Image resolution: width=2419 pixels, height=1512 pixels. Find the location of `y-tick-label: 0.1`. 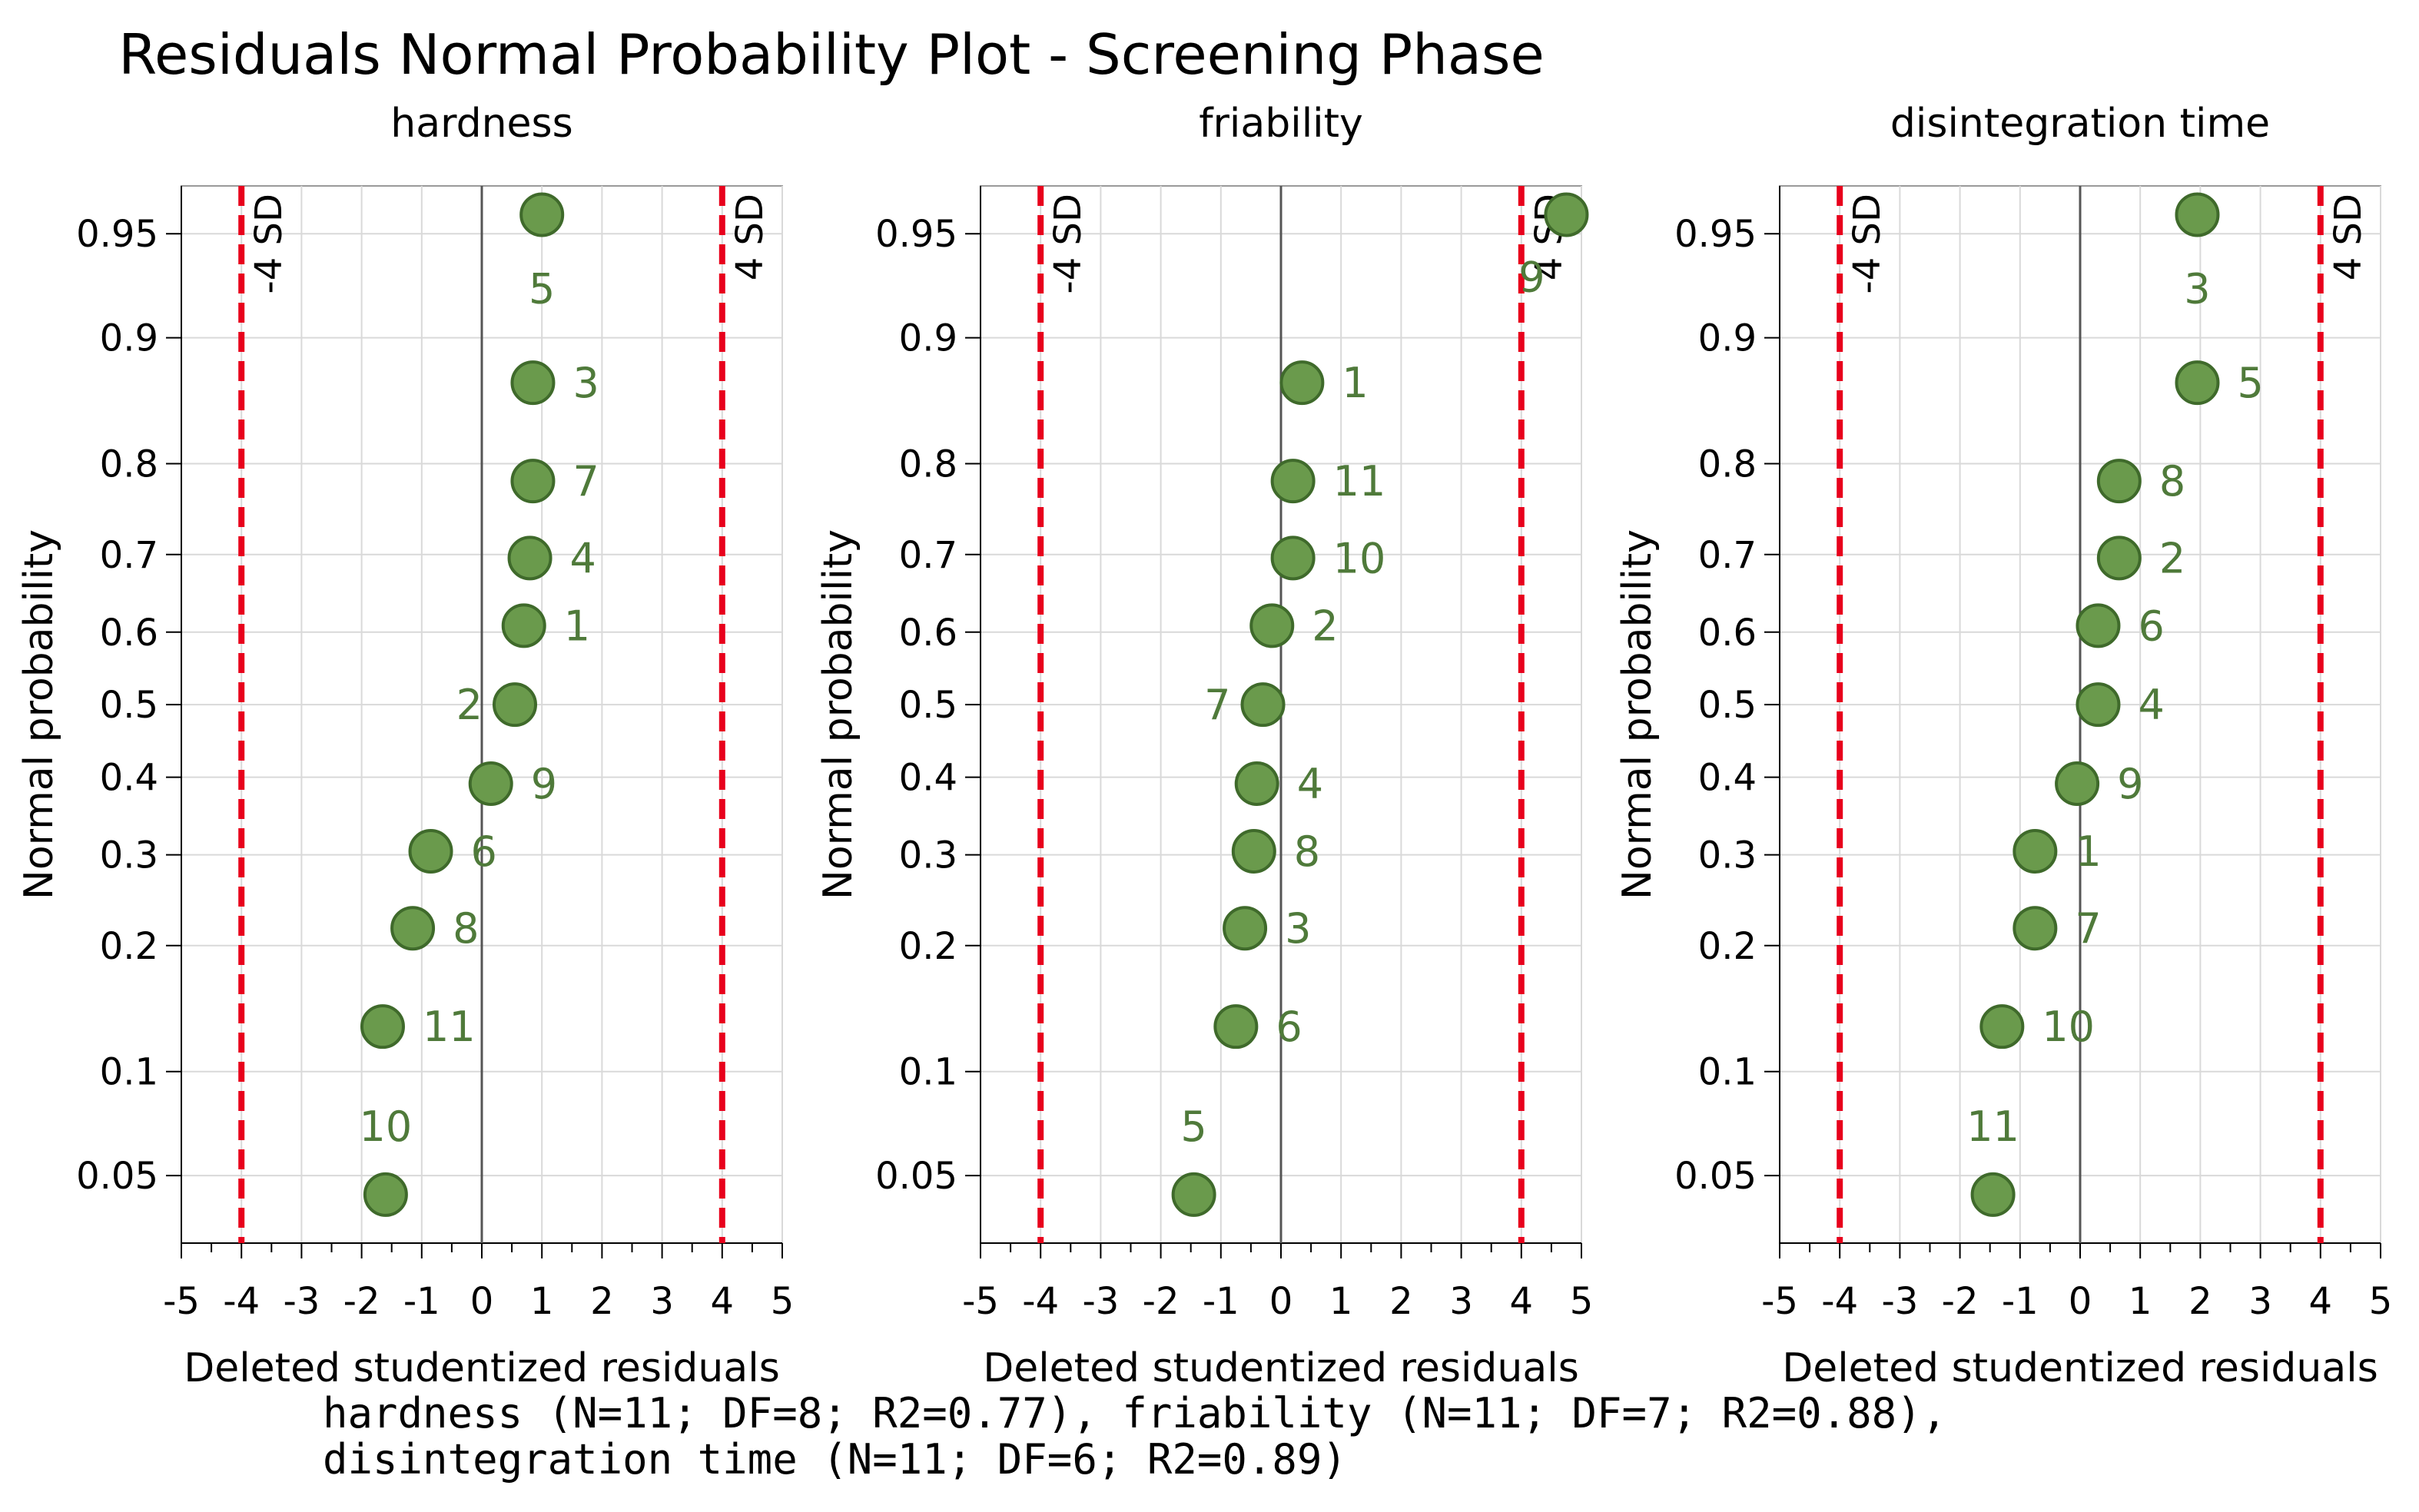

y-tick-label: 0.1 is located at coordinates (129, 1072).